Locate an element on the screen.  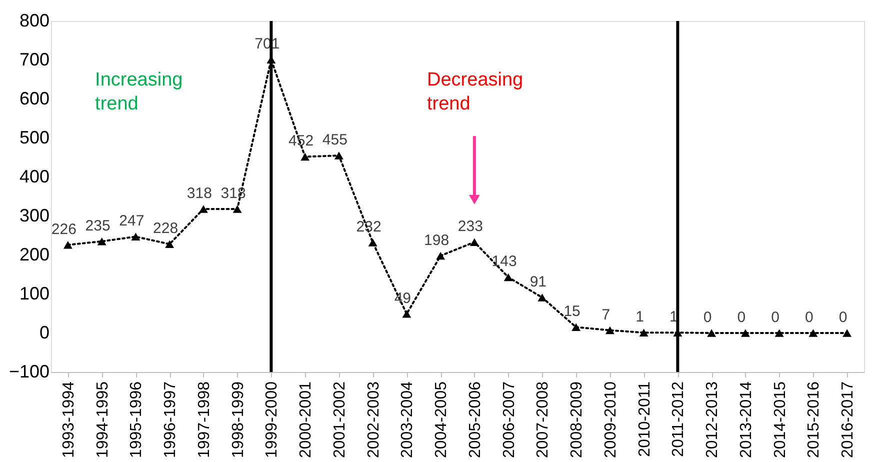
x-tick-label: 1994-1995 is located at coordinates (103, 419).